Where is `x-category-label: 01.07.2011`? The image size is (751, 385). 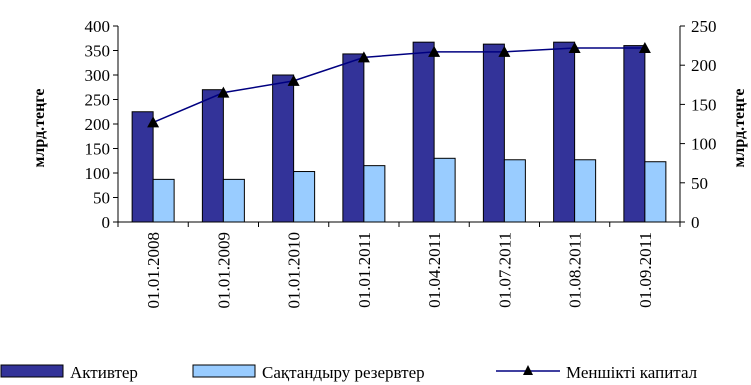
x-category-label: 01.07.2011 is located at coordinates (504, 270).